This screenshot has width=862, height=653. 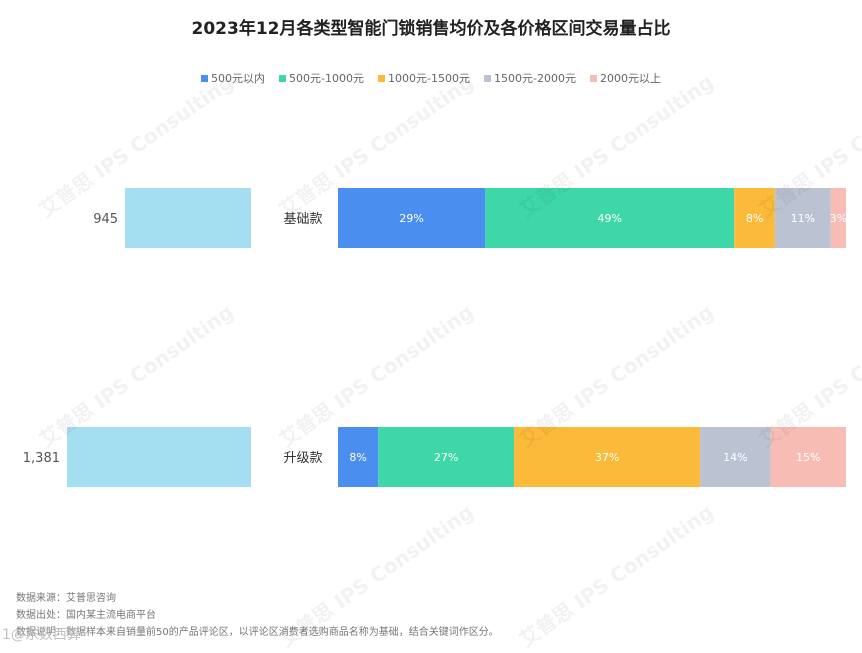 I want to click on corner-watermark: 1@东数西算, so click(x=41, y=635).